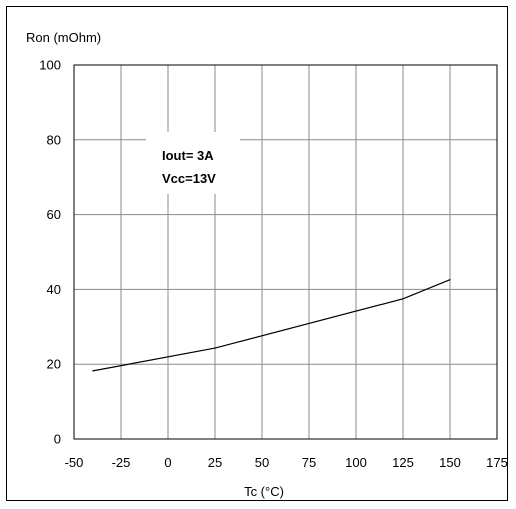  What do you see at coordinates (121, 462) in the screenshot?
I see `x-tick-label: -25` at bounding box center [121, 462].